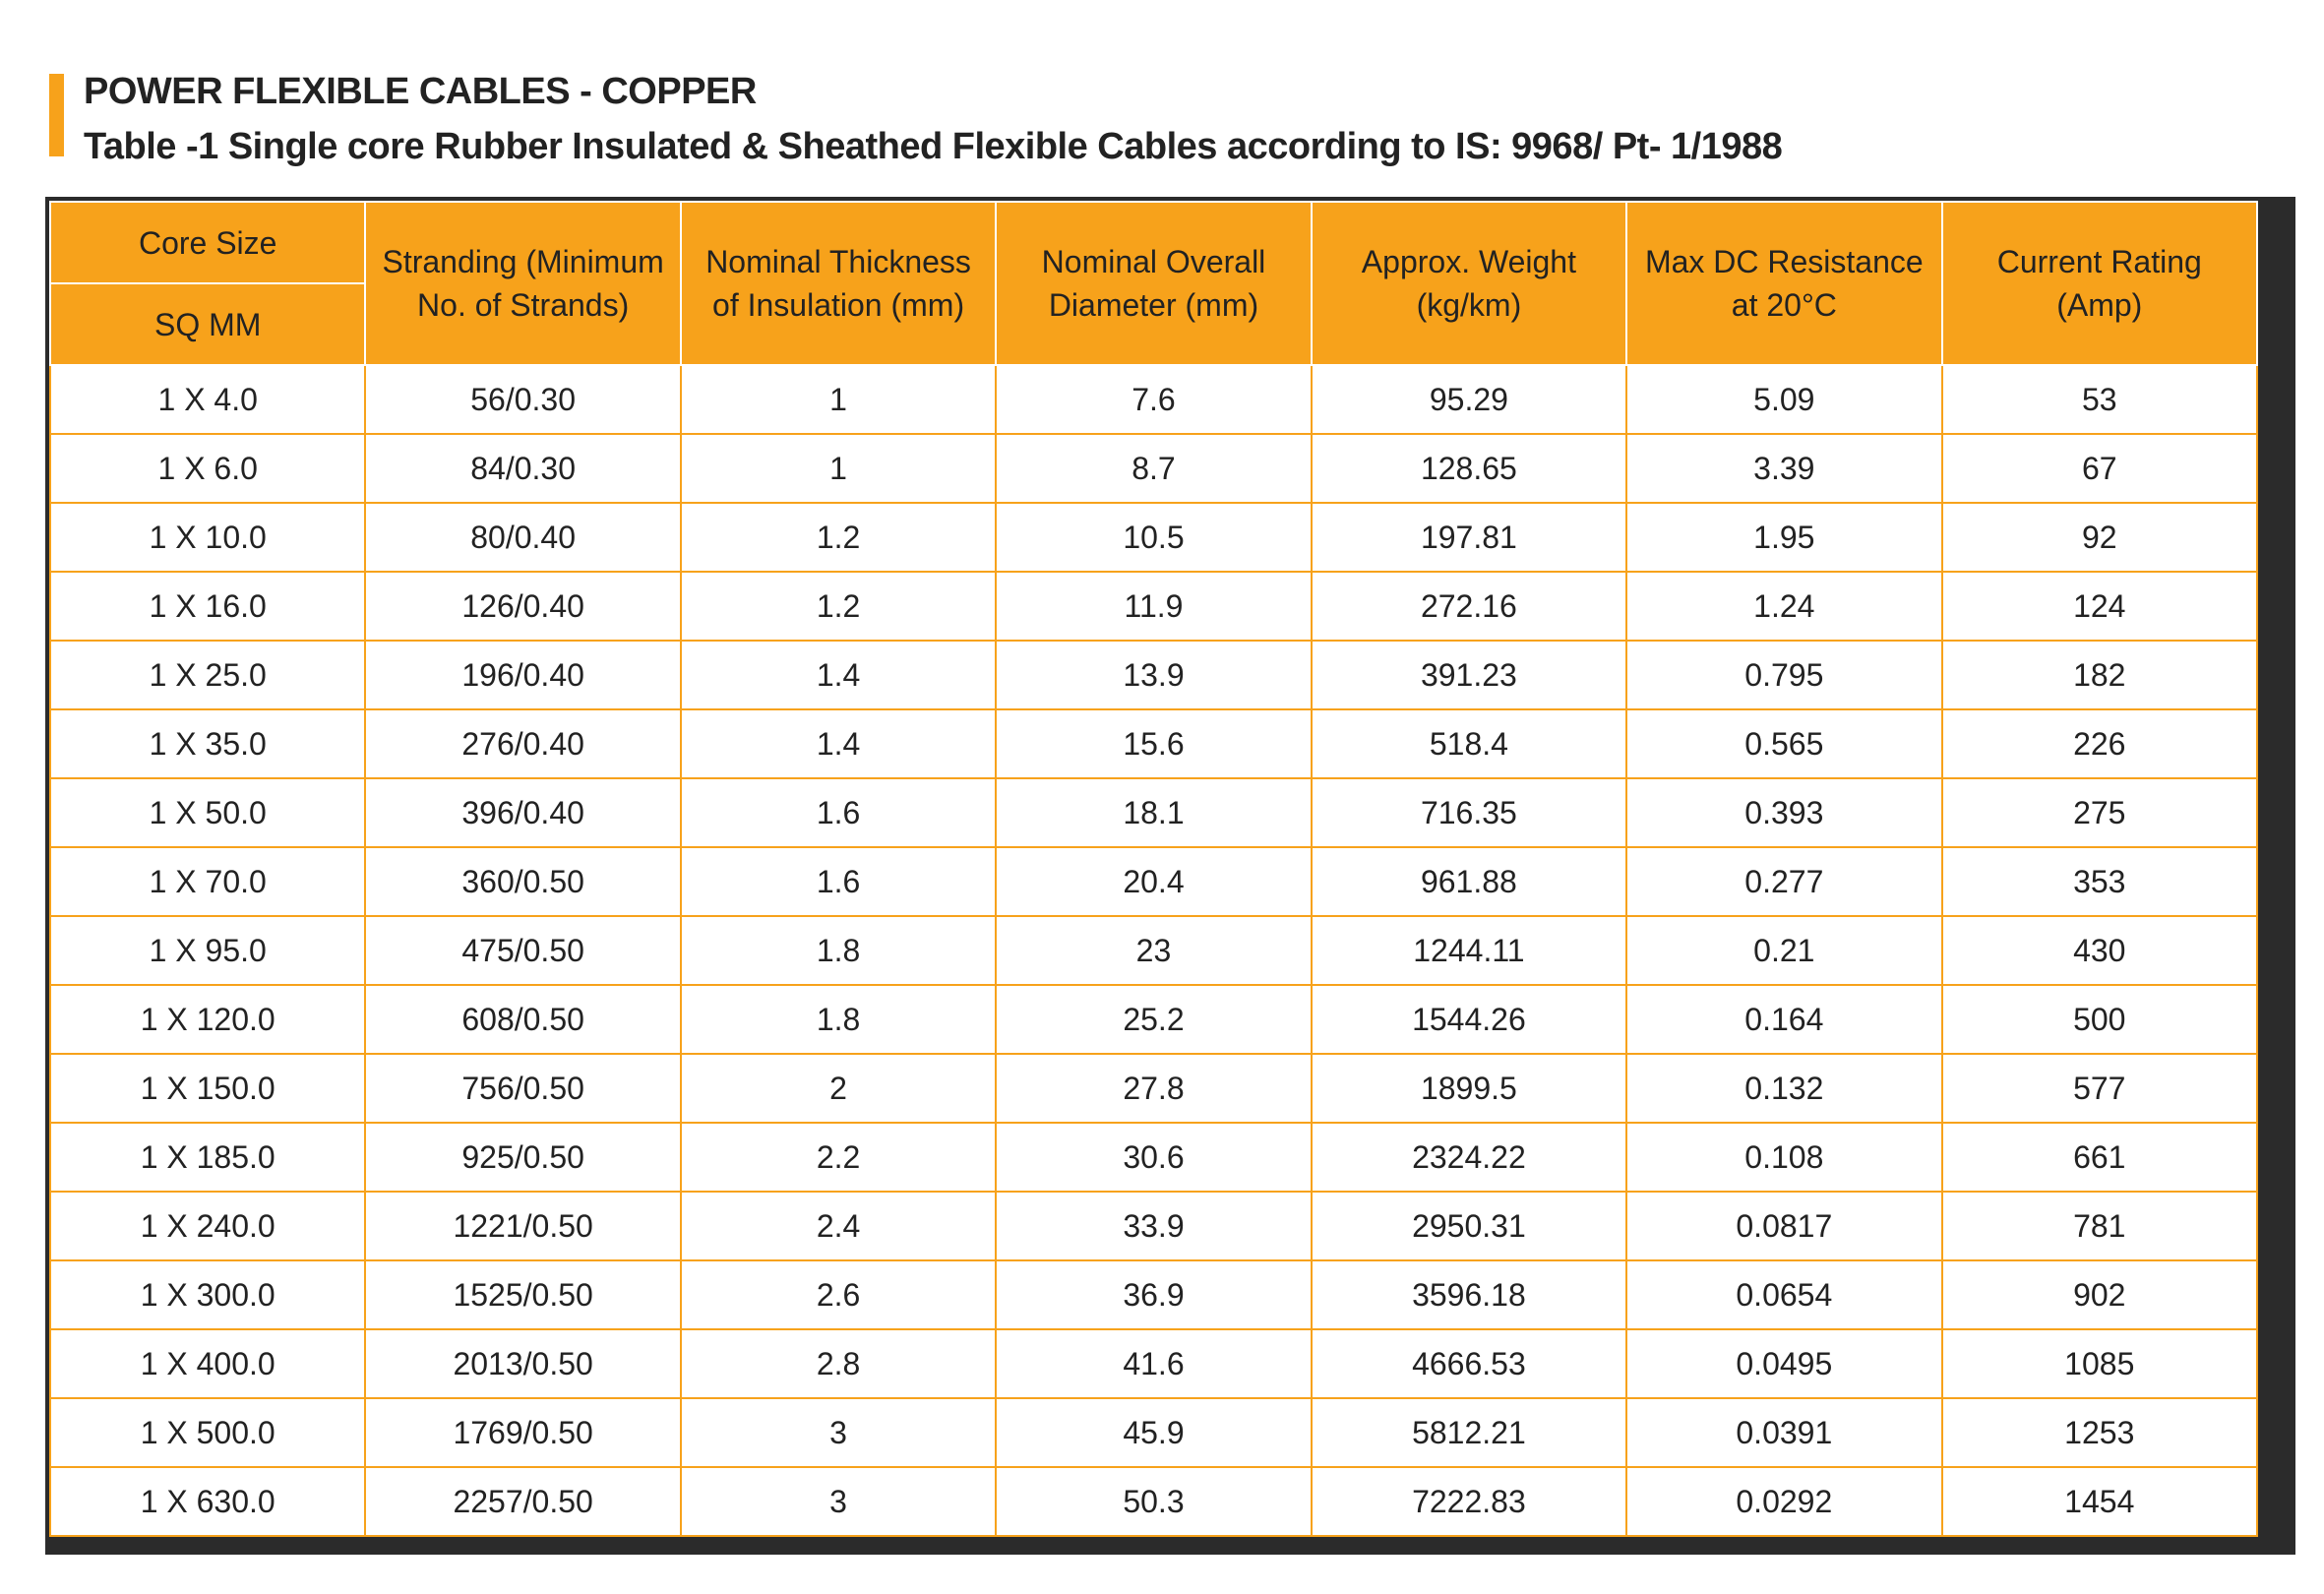  I want to click on table-cell: 1 X 120.0, so click(207, 1020).